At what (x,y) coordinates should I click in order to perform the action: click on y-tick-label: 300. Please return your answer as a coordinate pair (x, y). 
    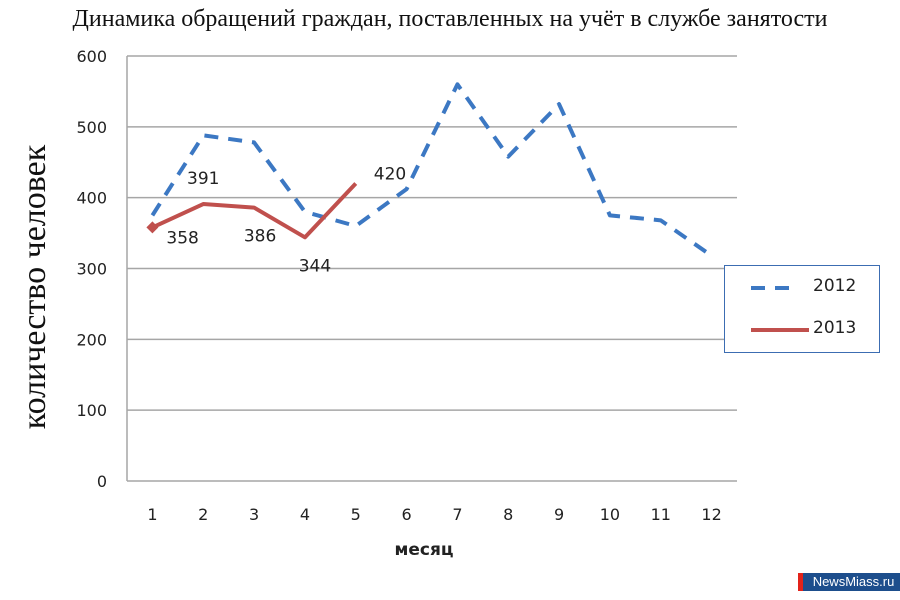
    Looking at the image, I should click on (91, 269).